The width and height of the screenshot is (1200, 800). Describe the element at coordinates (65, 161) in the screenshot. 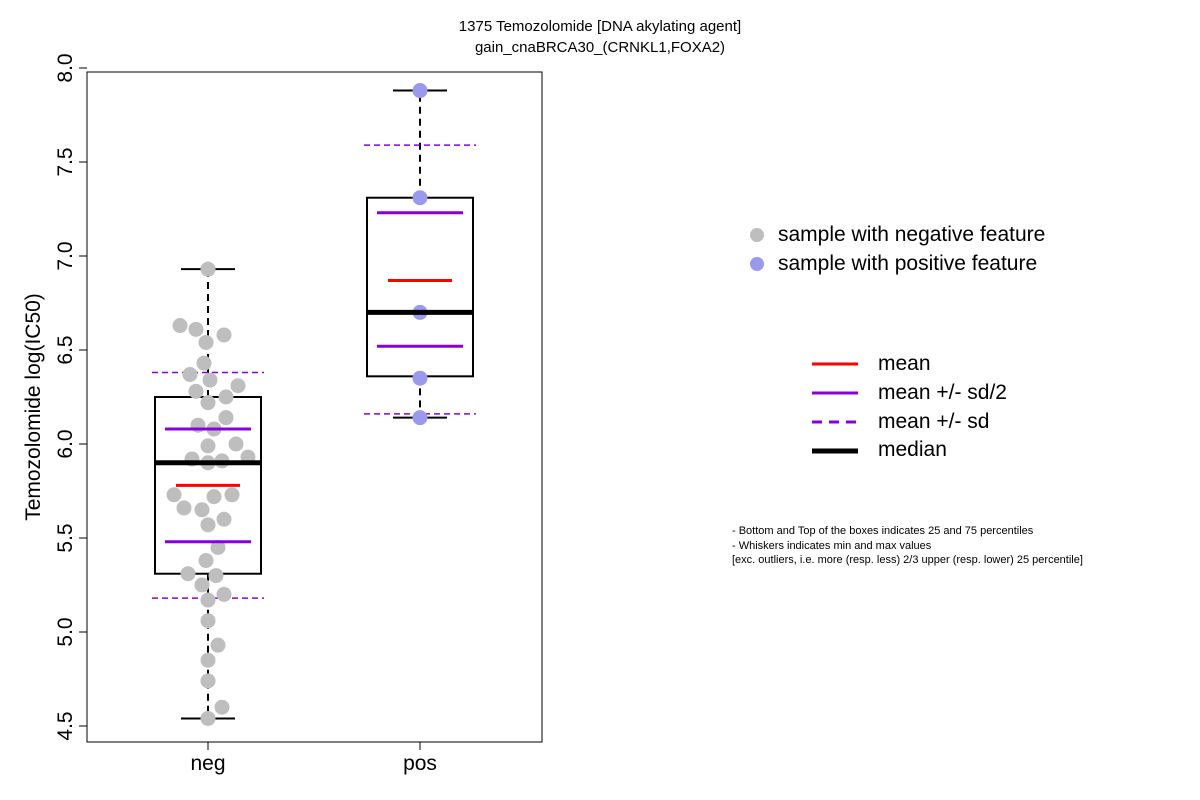

I see `y-tick-label: 7.5` at that location.